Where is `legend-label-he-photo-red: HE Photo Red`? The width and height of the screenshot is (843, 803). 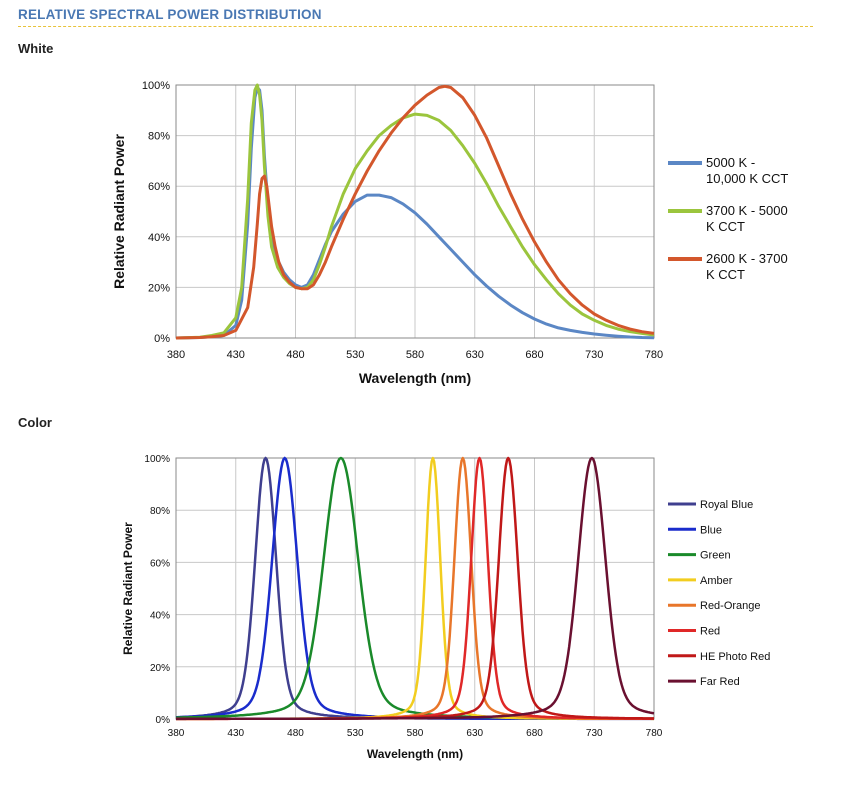 legend-label-he-photo-red: HE Photo Red is located at coordinates (735, 657).